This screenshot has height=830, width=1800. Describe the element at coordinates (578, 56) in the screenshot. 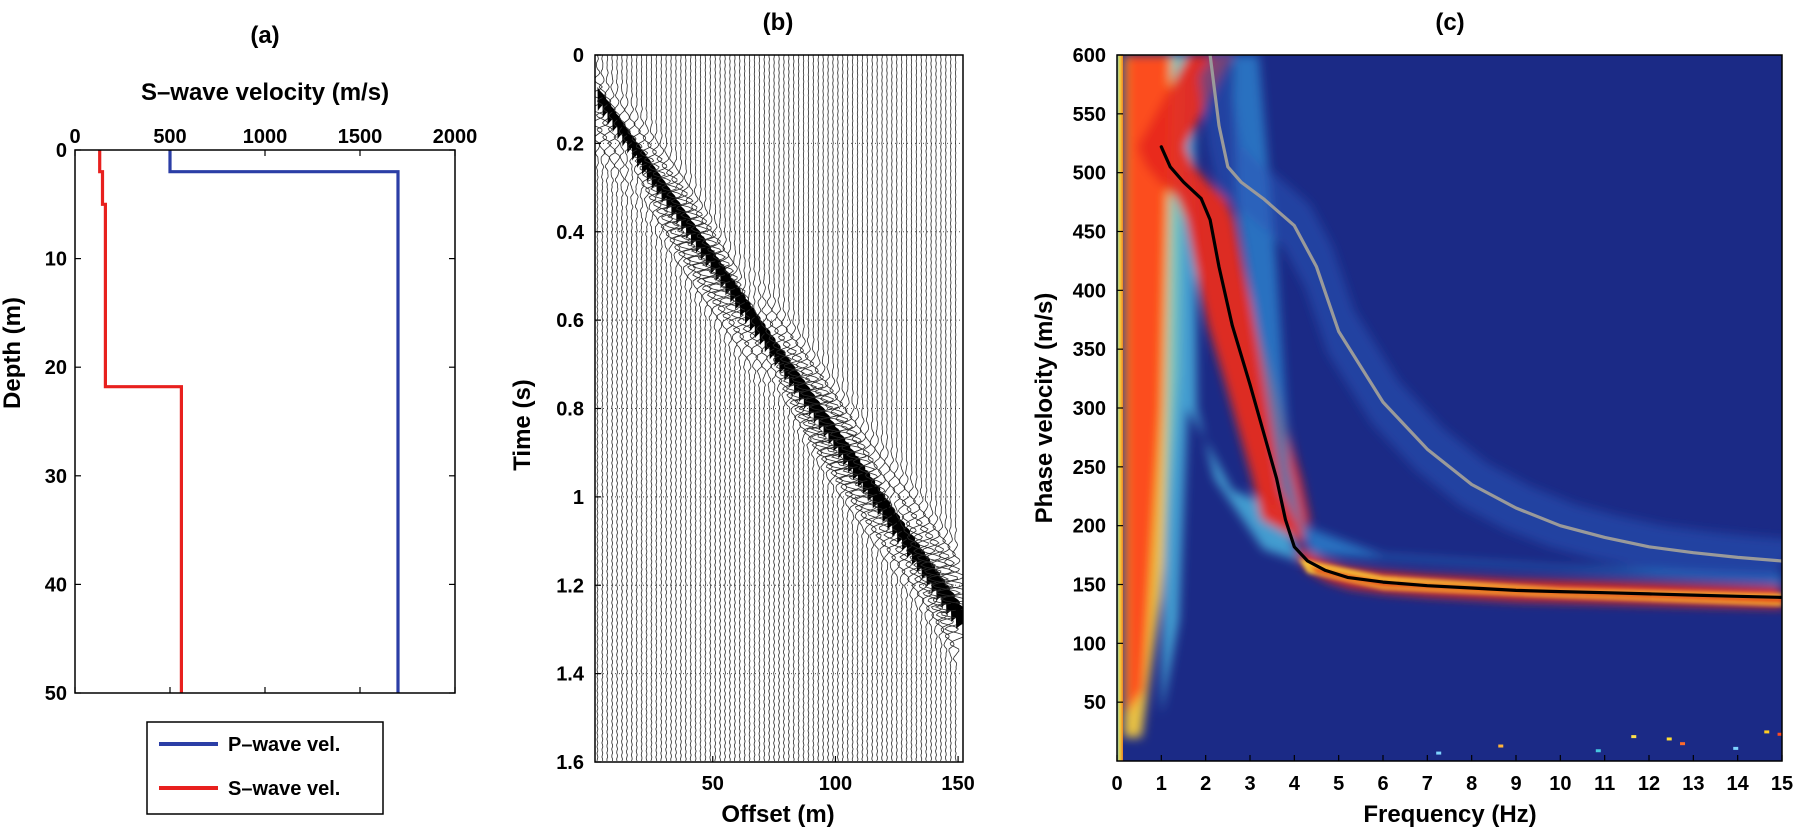

I see `panel-b-y-tick-label: 0` at that location.